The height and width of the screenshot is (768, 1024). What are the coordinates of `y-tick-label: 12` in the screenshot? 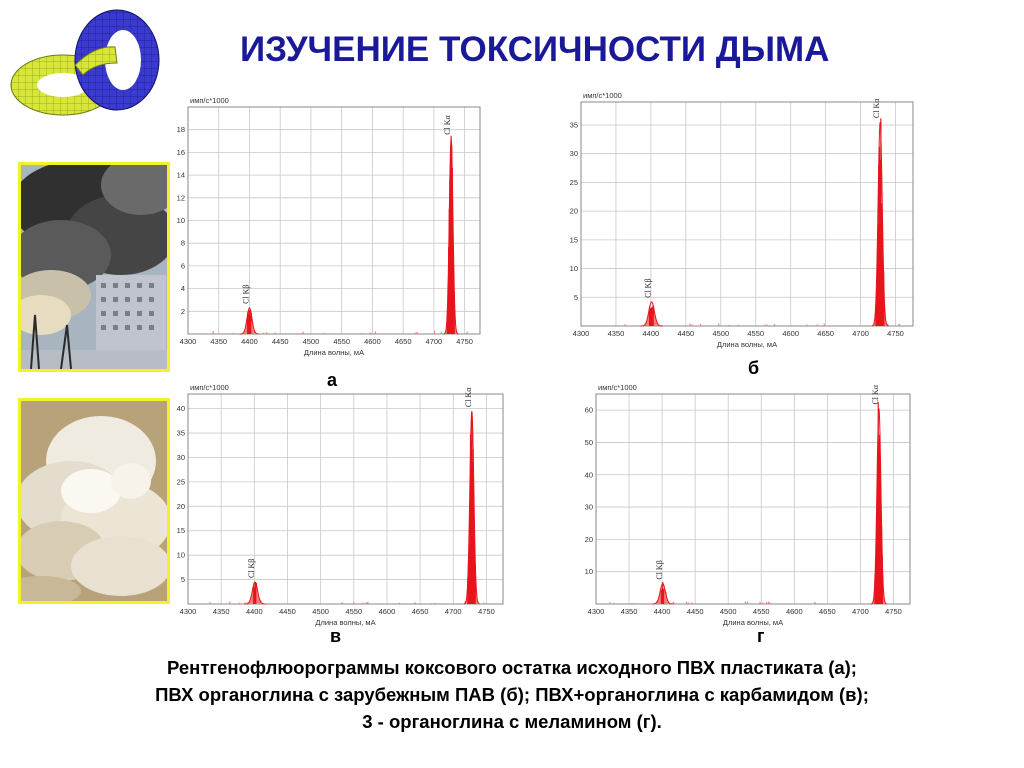 It's located at (181, 197).